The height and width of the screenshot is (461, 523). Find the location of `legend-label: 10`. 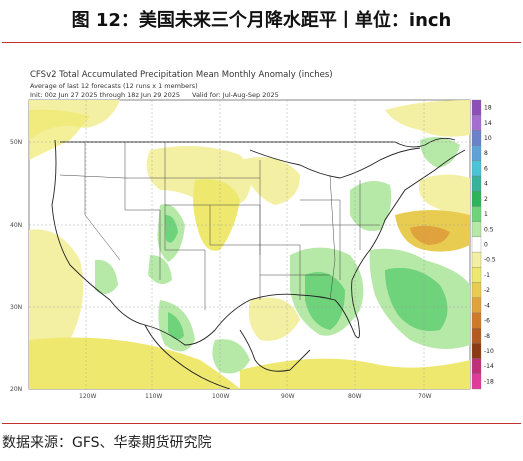

legend-label: 10 is located at coordinates (488, 138).